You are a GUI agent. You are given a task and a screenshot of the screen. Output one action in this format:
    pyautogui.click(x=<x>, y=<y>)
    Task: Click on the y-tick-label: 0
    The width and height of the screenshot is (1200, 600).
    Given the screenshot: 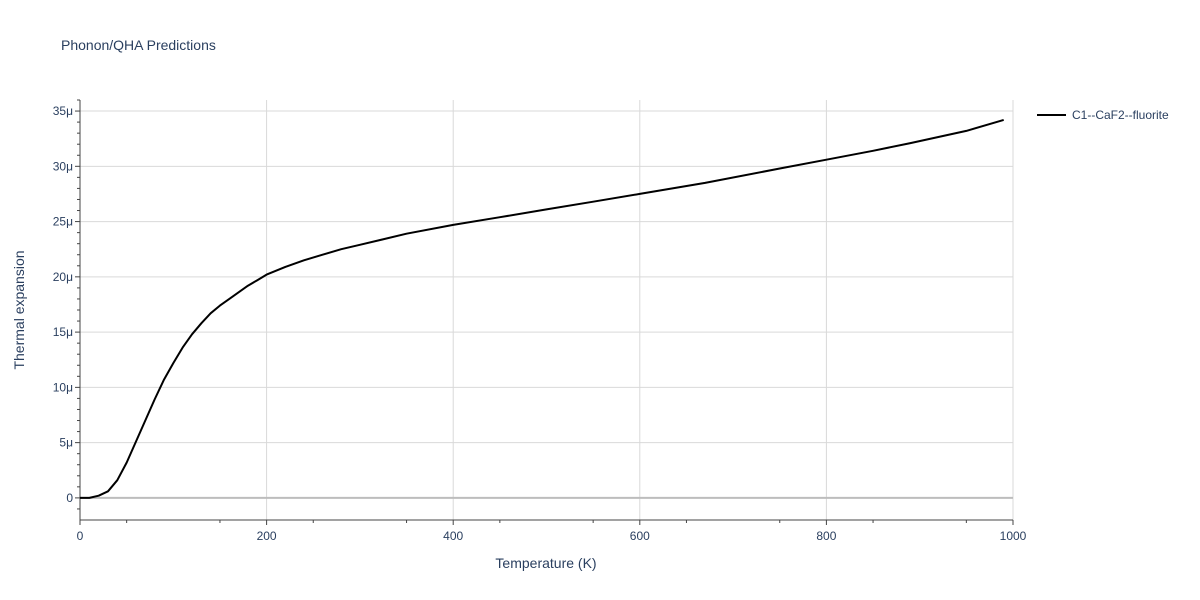 What is the action you would take?
    pyautogui.click(x=69, y=498)
    